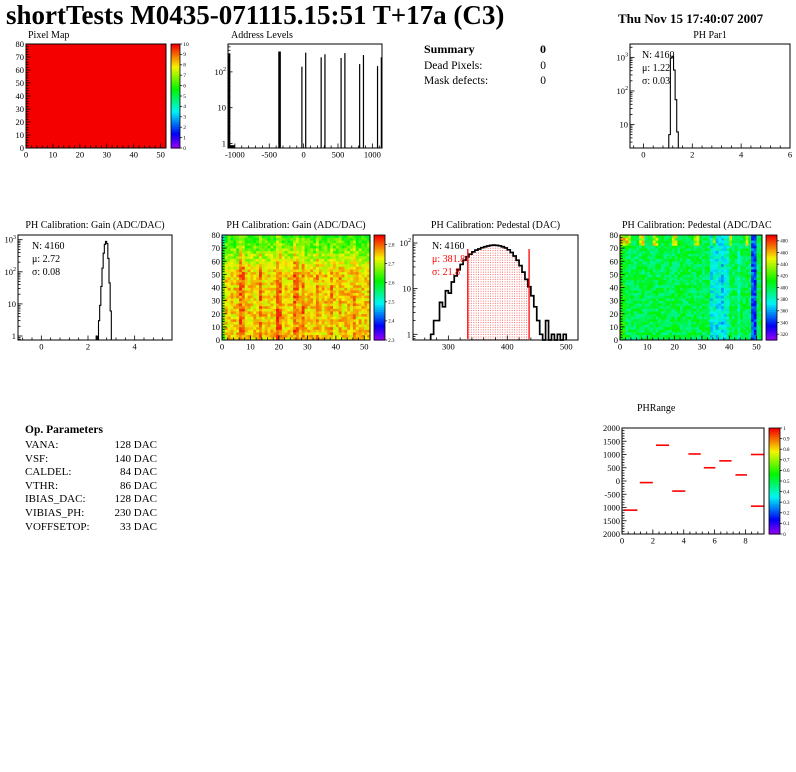  Describe the element at coordinates (20, 70) in the screenshot. I see `svg-text: 60` at that location.